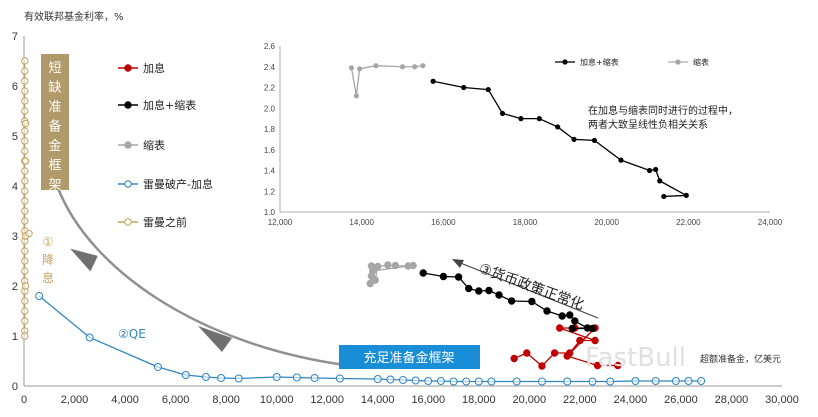 This screenshot has height=417, width=818. I want to click on x-tick-label: 6,000, so click(176, 400).